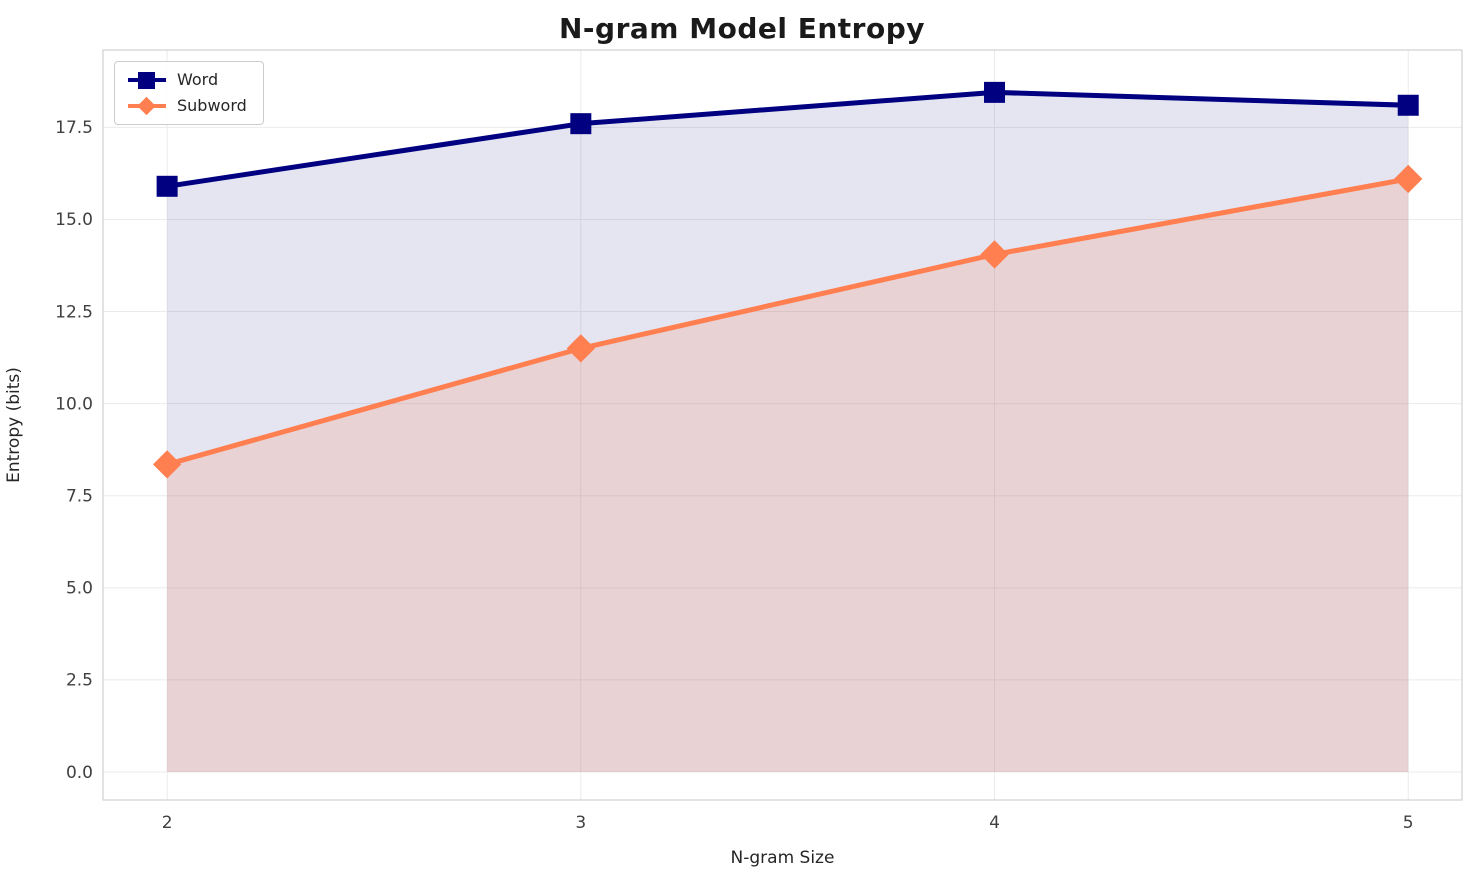 The width and height of the screenshot is (1484, 885). I want to click on legend-label-subword: Subword, so click(212, 106).